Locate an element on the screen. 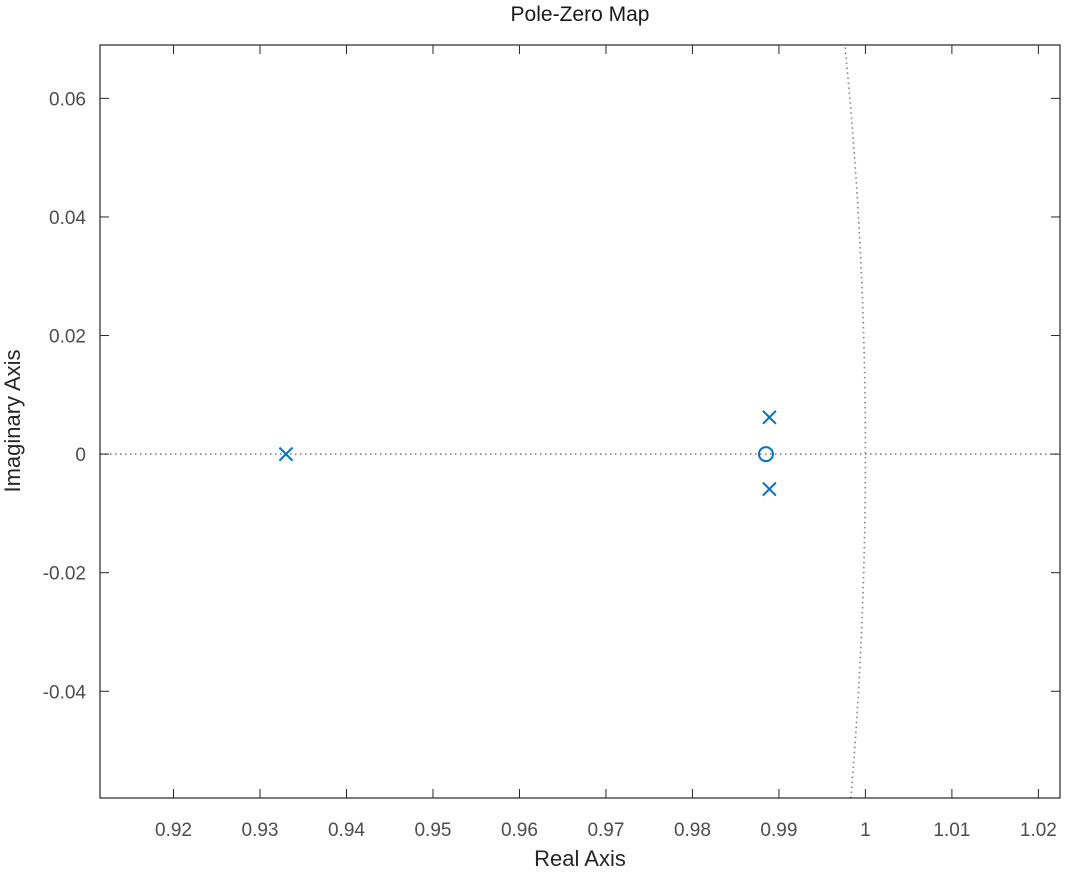 Image resolution: width=1080 pixels, height=872 pixels. x-tick-label: 1 is located at coordinates (865, 830).